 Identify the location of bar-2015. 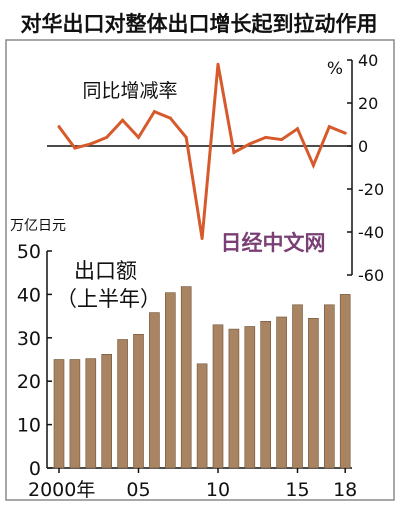
(297, 386).